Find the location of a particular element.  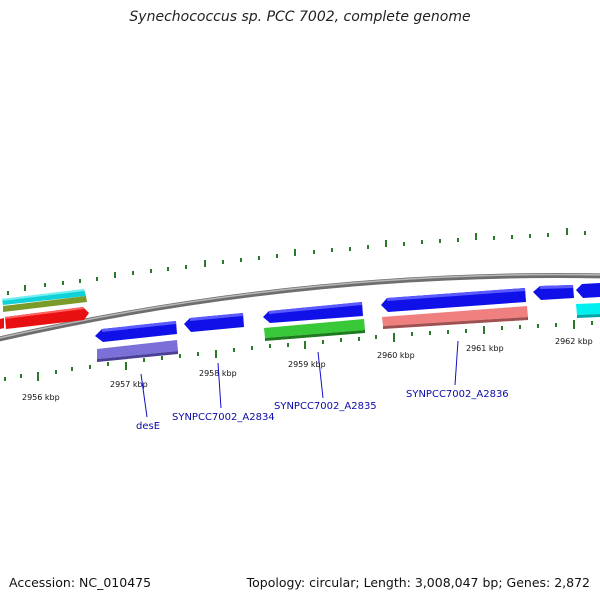

genome-backbone is located at coordinates (300, 307).